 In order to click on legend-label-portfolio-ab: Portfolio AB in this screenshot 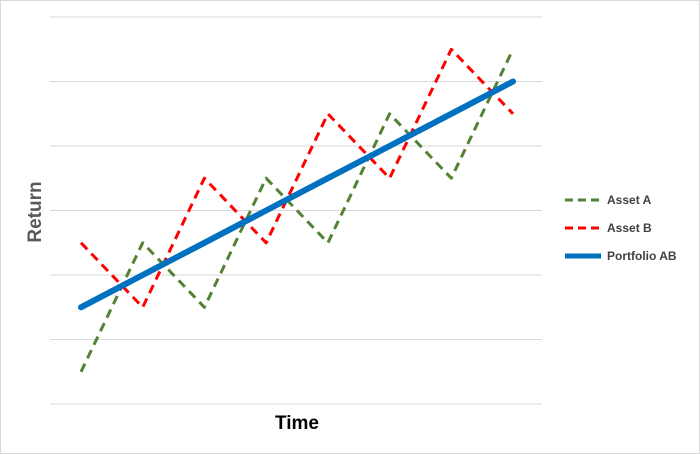, I will do `click(642, 256)`.